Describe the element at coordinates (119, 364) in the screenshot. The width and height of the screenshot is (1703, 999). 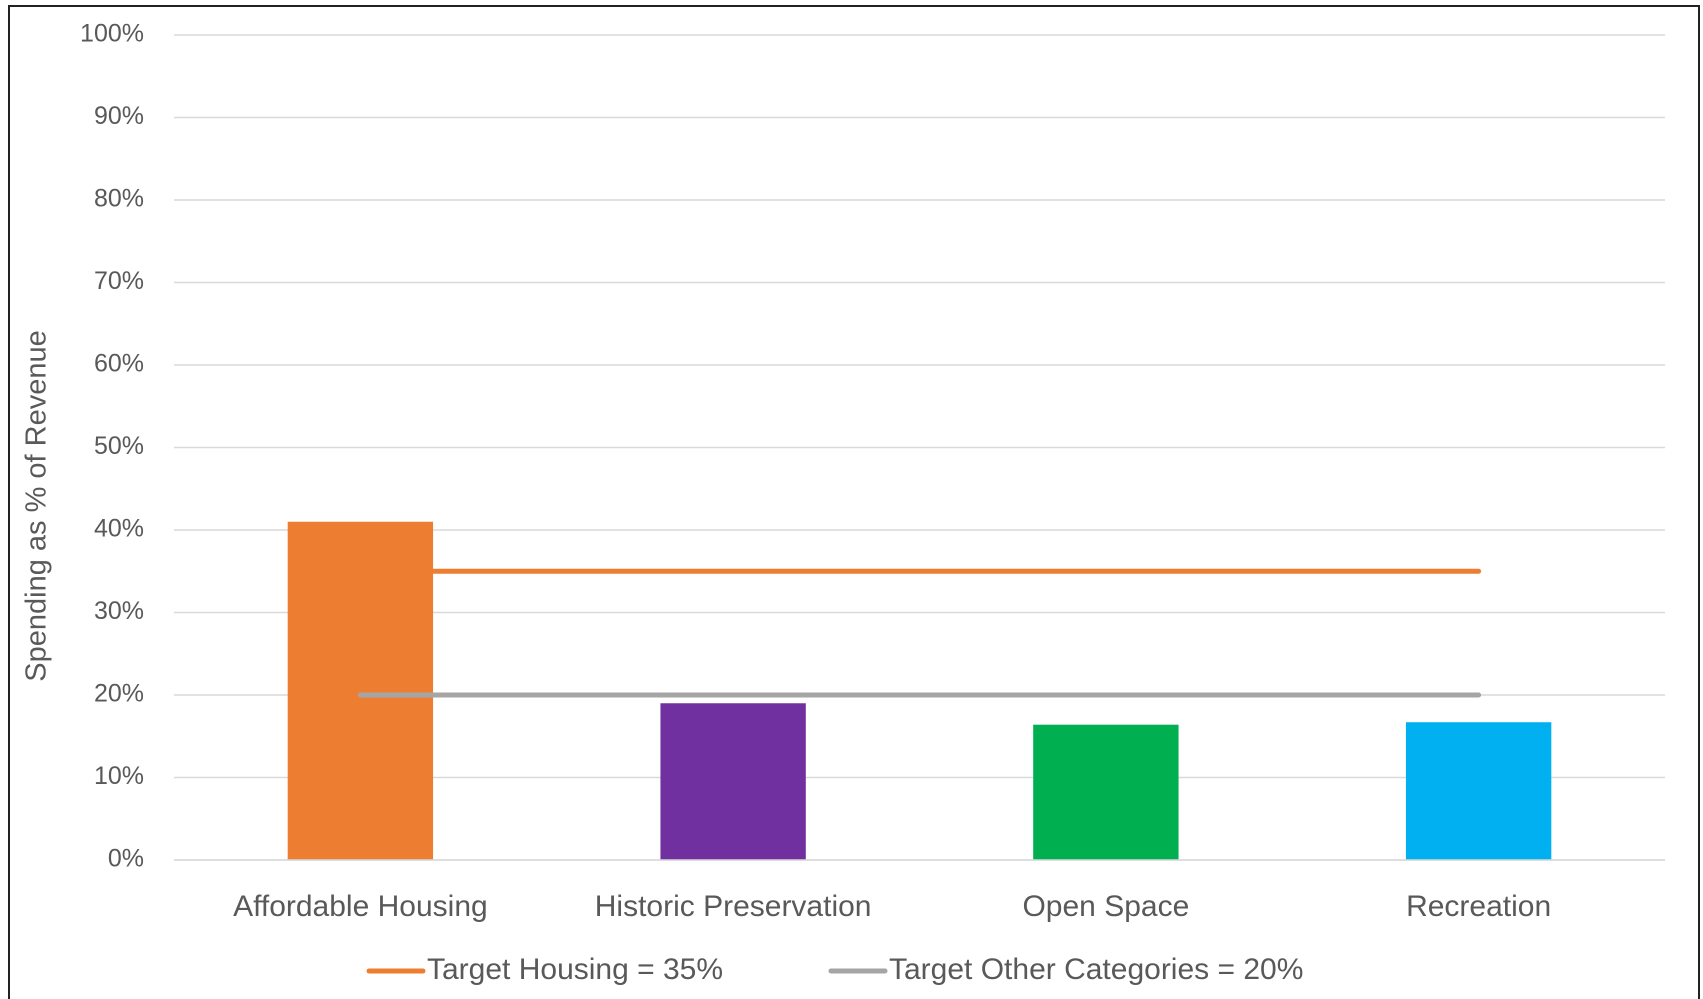
I see `y-tick-label: 60%` at that location.